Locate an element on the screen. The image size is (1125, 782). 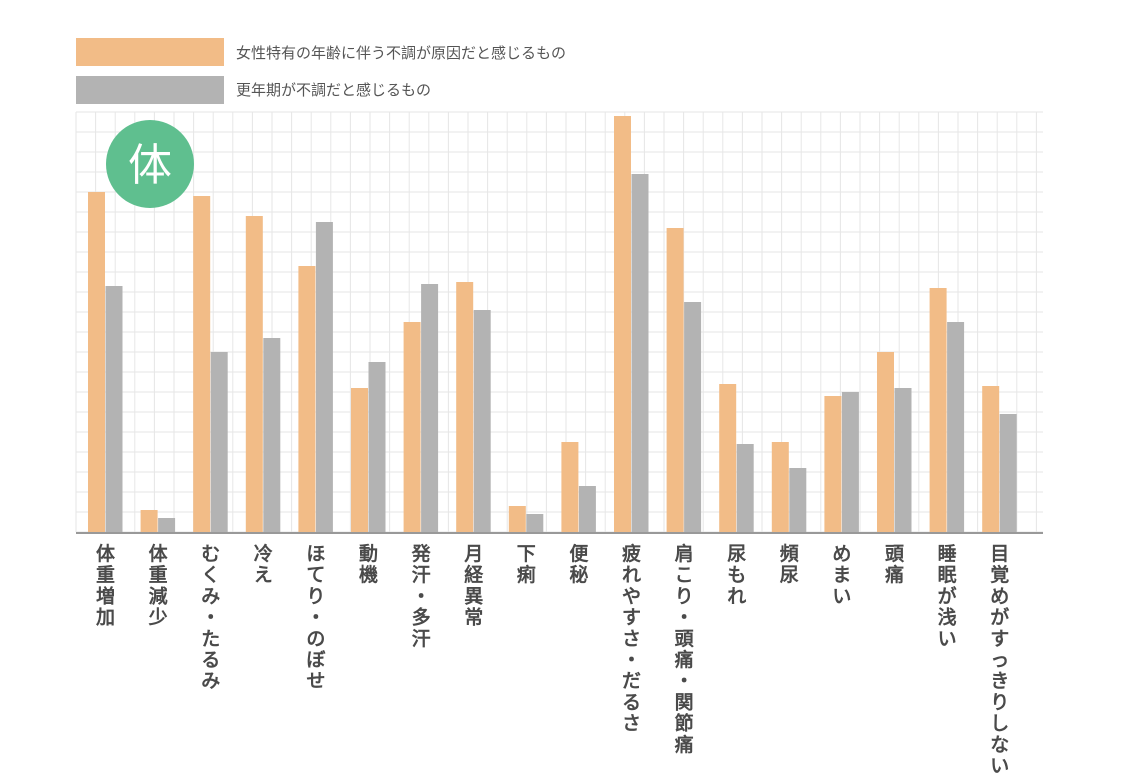
category-label: 発汗・多汗 is located at coordinates (421, 596).